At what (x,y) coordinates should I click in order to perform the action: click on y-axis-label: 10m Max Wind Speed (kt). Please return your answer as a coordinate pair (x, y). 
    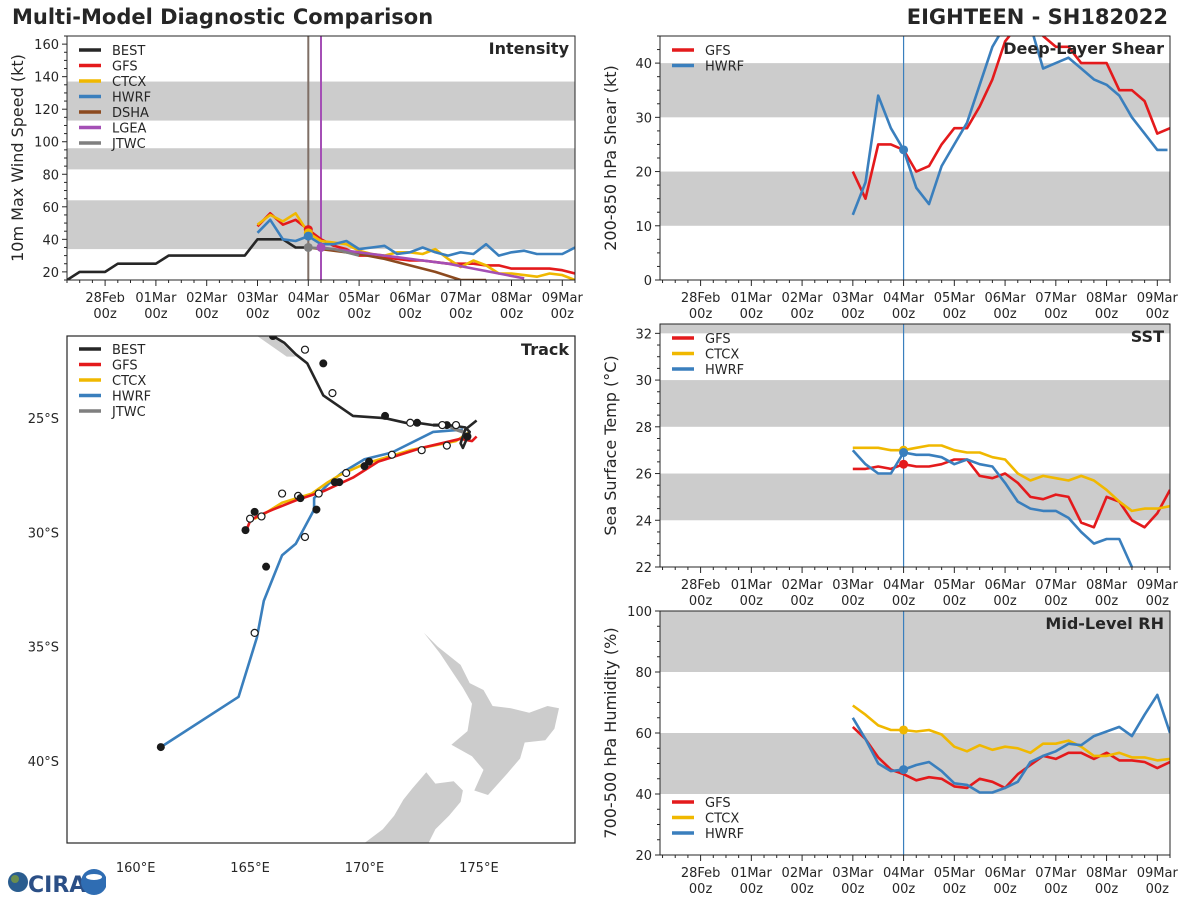
    Looking at the image, I should click on (17, 158).